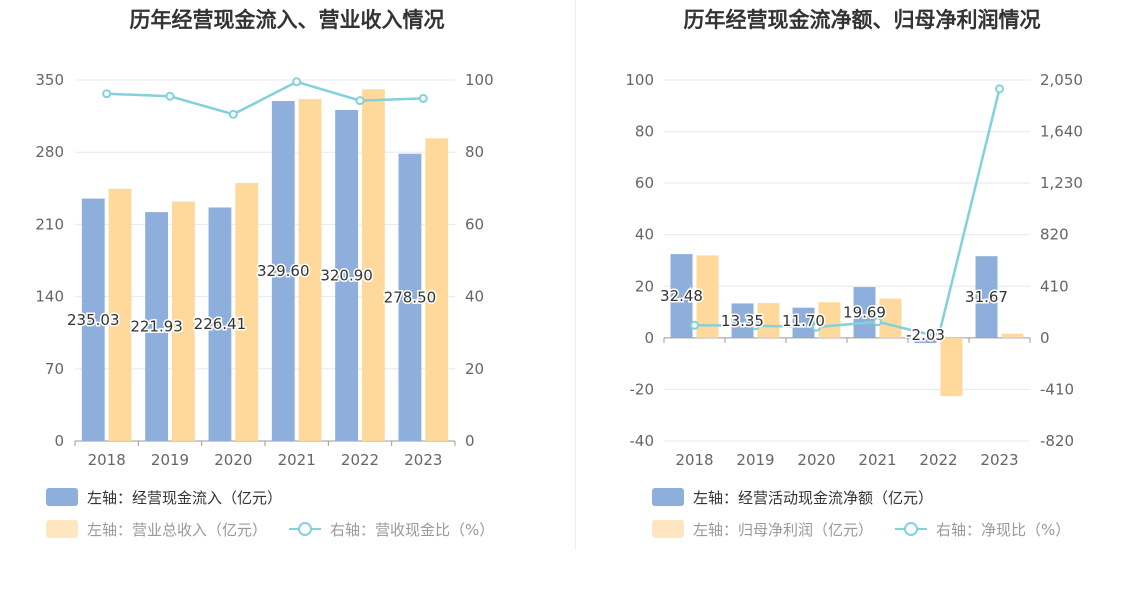  What do you see at coordinates (783, 529) in the screenshot?
I see `legend-label: 左轴：归母净利润（亿元）` at bounding box center [783, 529].